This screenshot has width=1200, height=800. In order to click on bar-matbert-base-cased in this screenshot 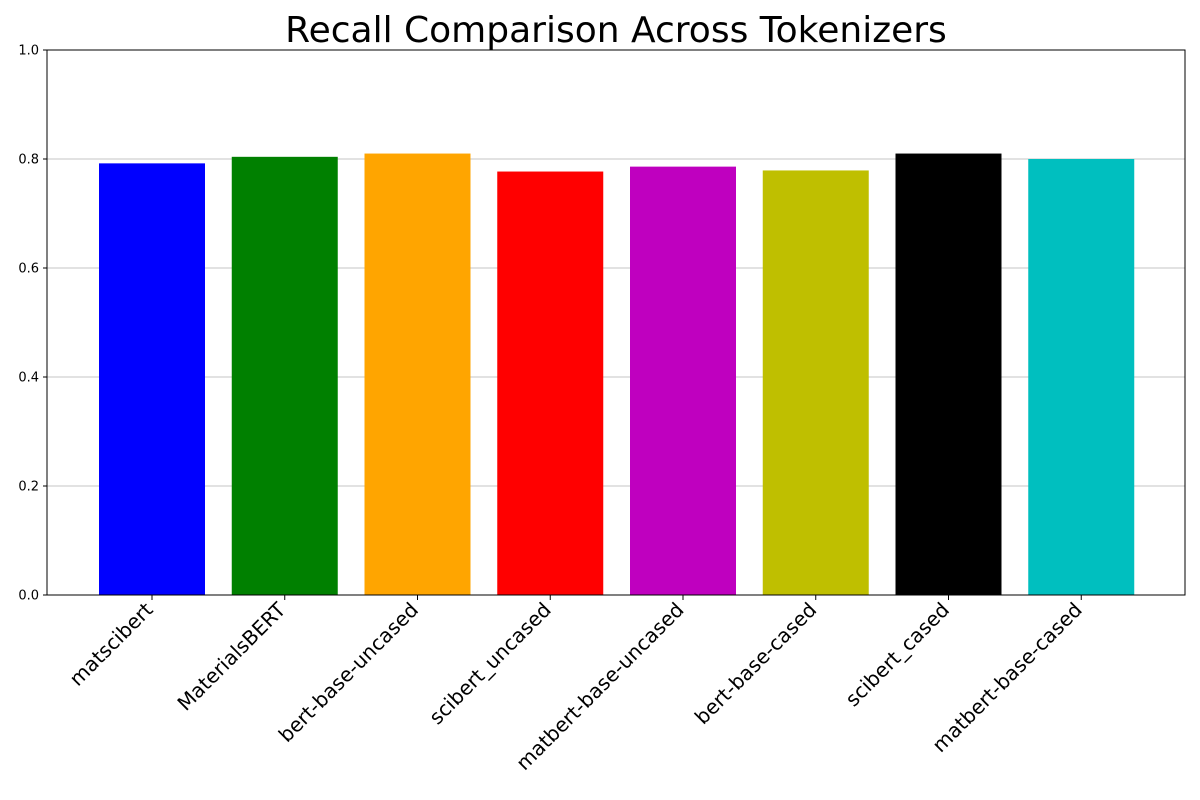, I will do `click(1081, 377)`.